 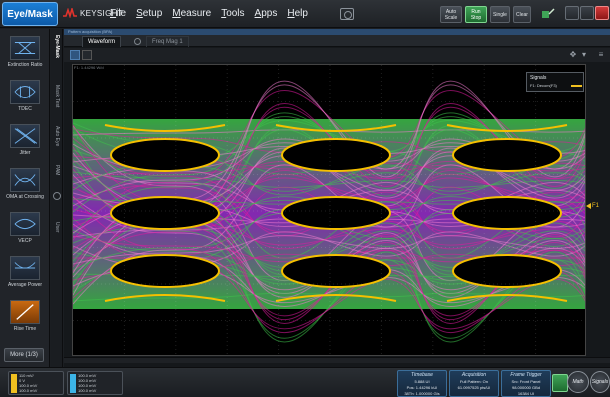 I want to click on tab-scroll-arrow-icon, so click(x=137, y=41).